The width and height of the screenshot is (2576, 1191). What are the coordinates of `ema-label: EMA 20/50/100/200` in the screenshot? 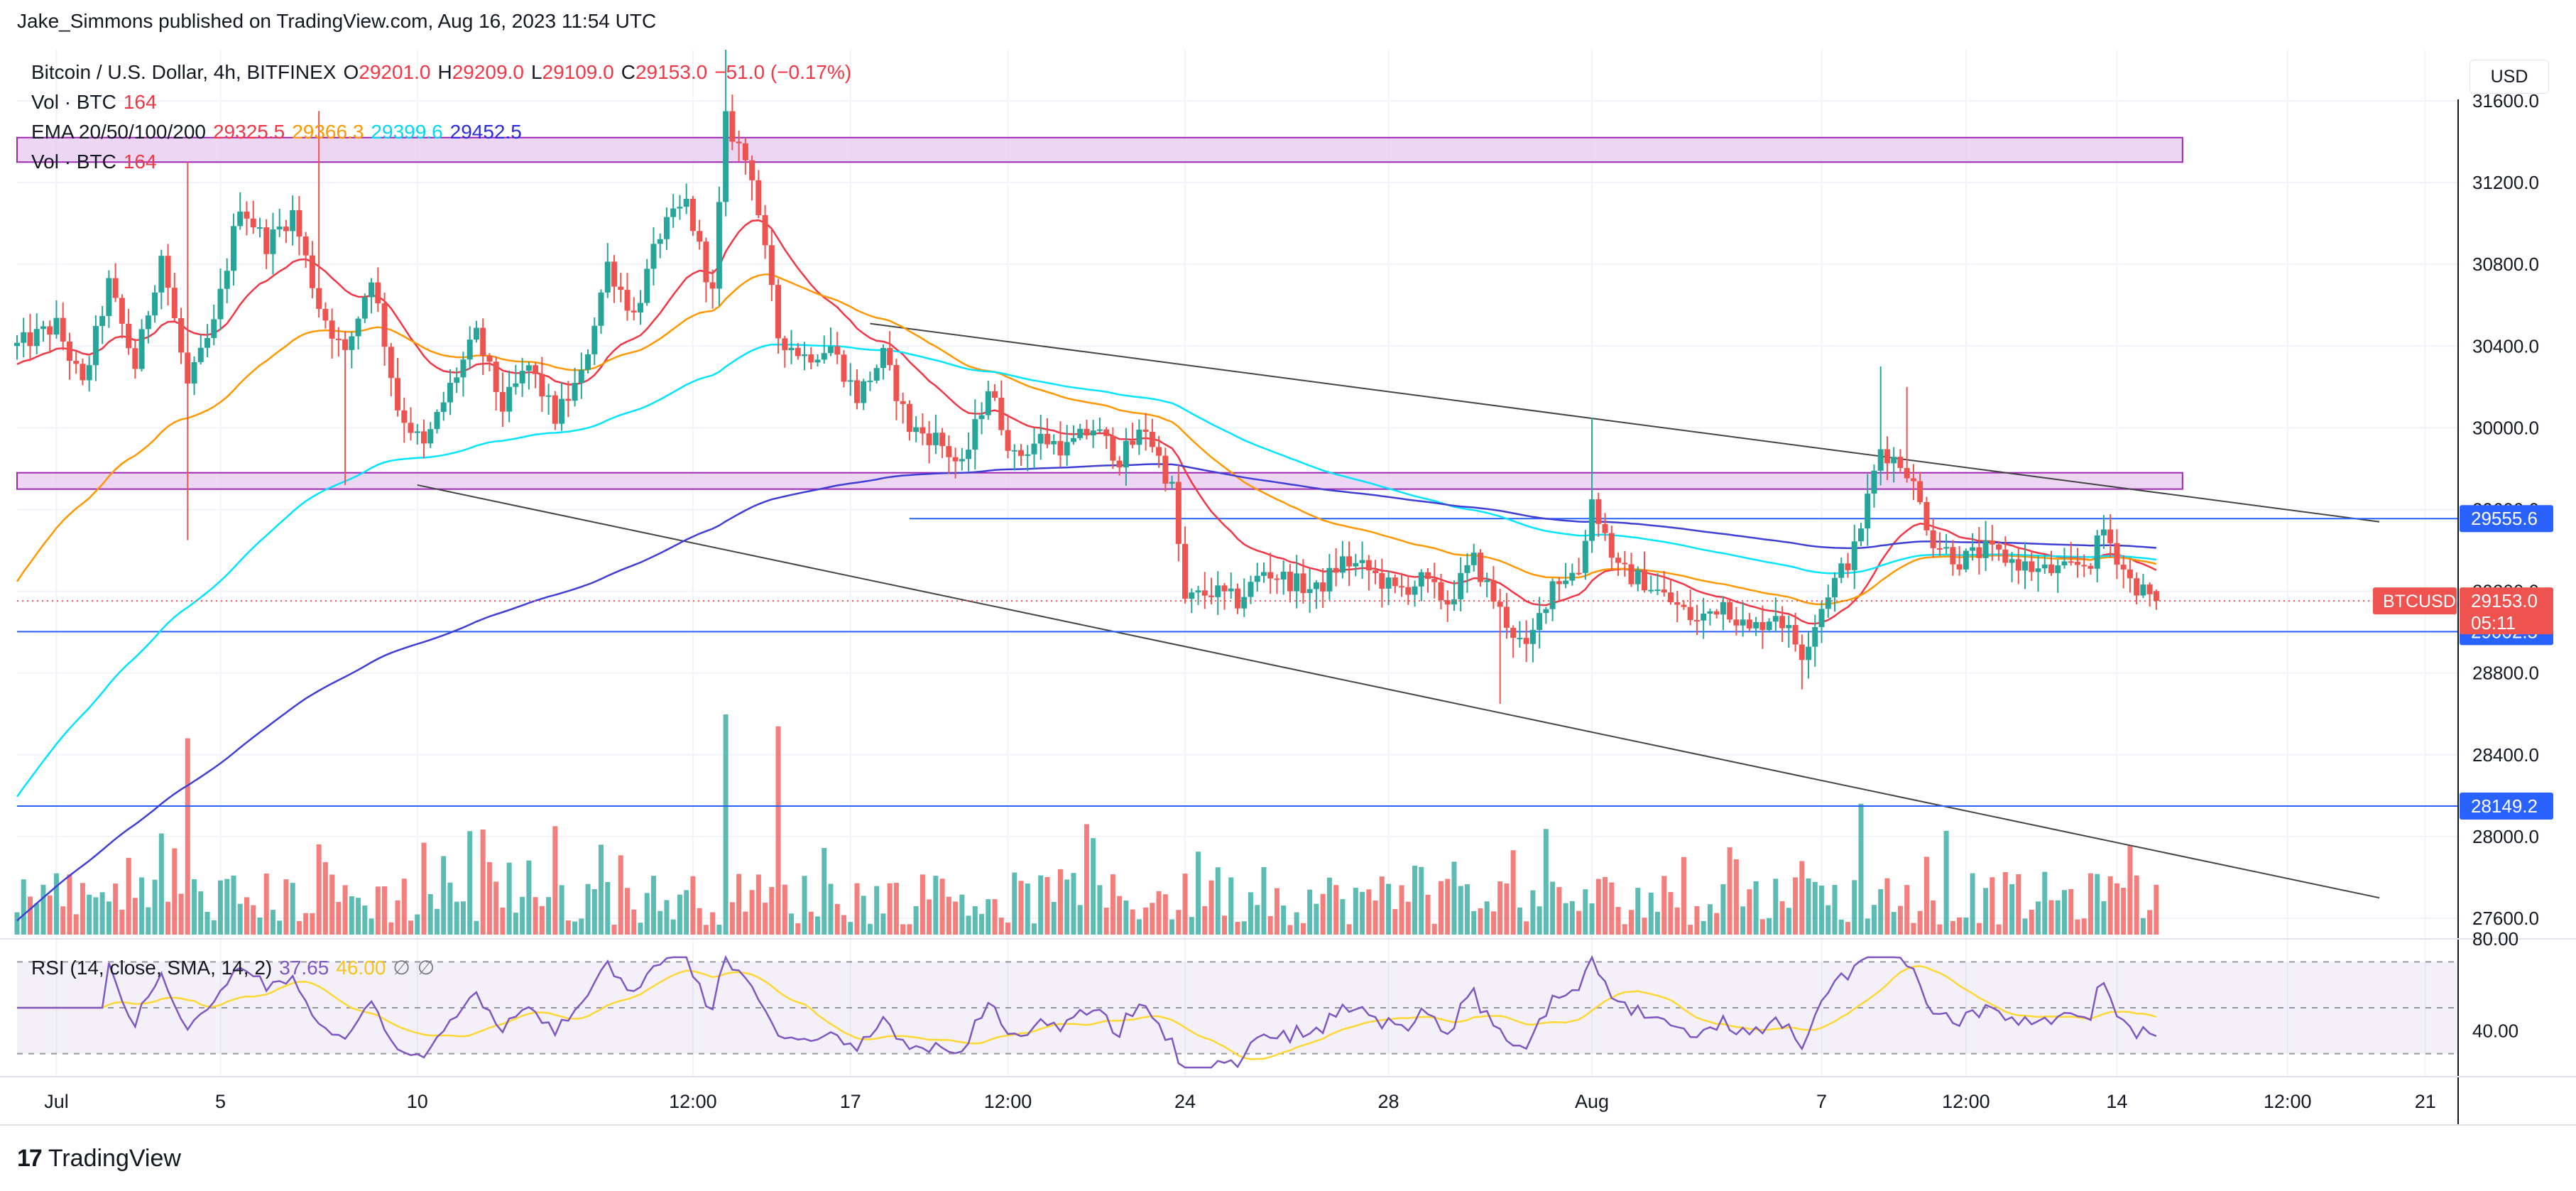 It's located at (118, 132).